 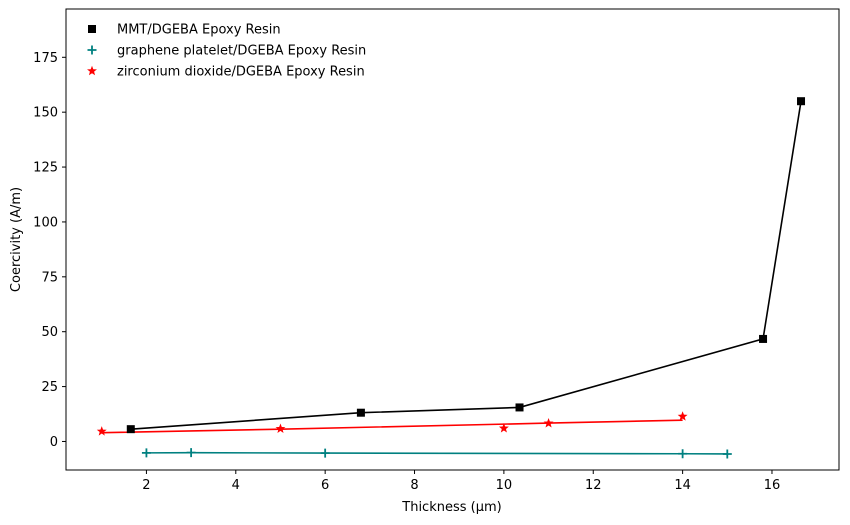 I want to click on y-axis-ticks: 0 25 50 75 100 125 150 175, so click(x=49, y=250).